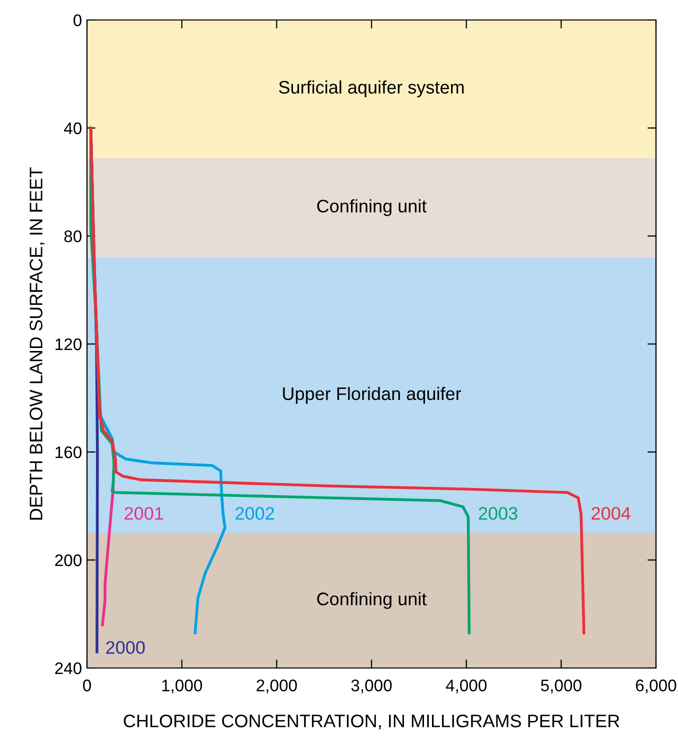 This screenshot has width=678, height=736. I want to click on x-tick-label: 4,000, so click(466, 687).